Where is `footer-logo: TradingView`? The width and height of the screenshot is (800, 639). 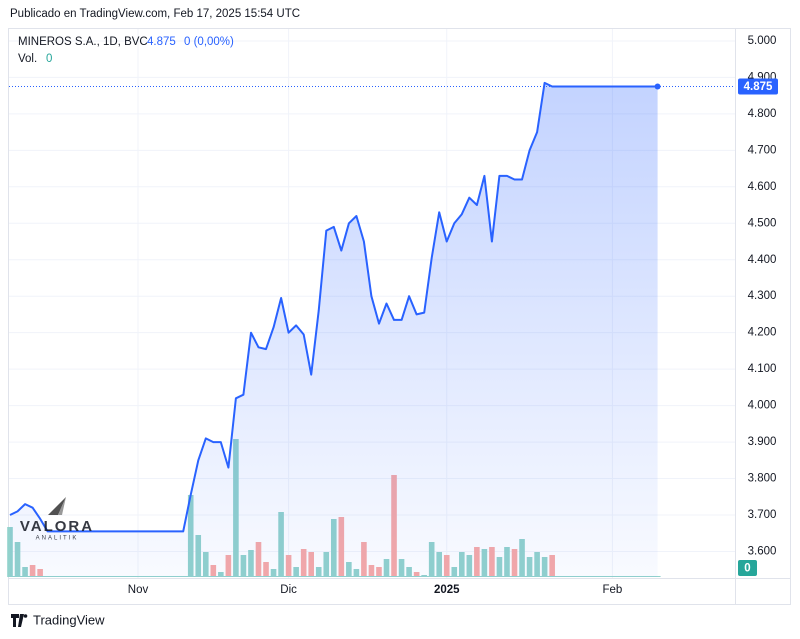
footer-logo: TradingView is located at coordinates (69, 619).